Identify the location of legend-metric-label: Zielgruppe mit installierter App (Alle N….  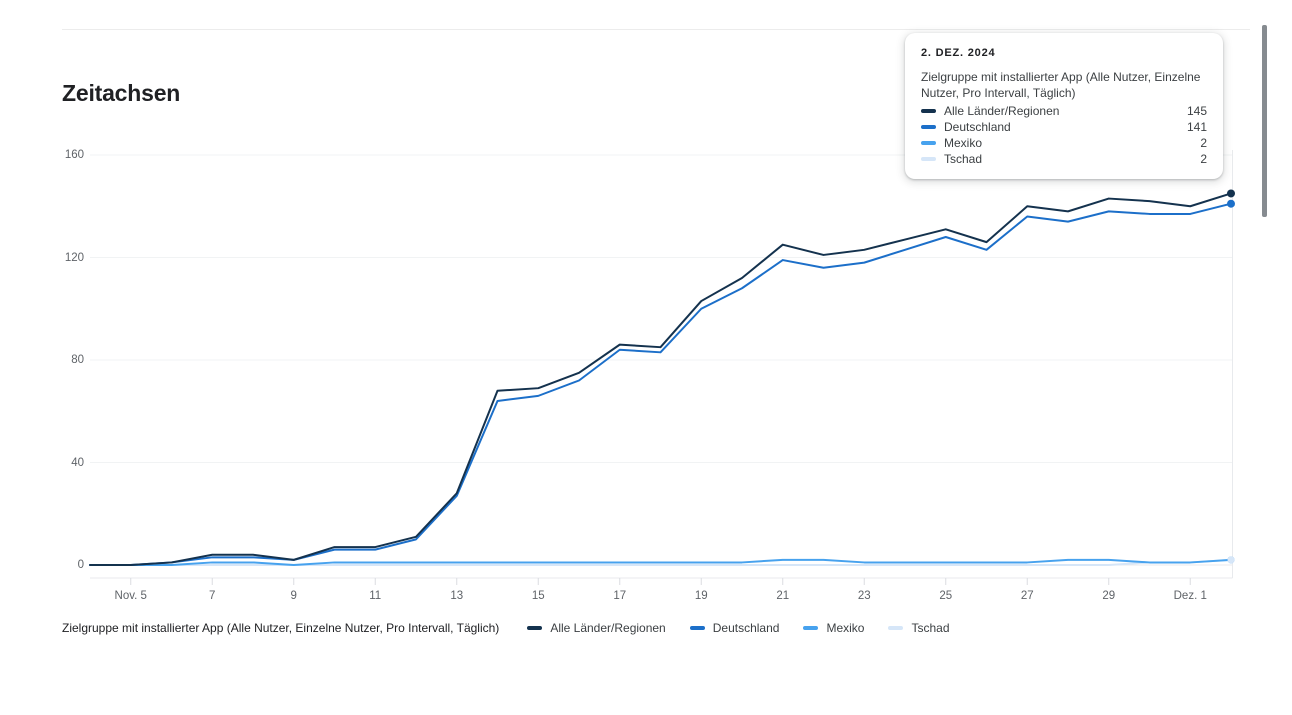
(281, 628).